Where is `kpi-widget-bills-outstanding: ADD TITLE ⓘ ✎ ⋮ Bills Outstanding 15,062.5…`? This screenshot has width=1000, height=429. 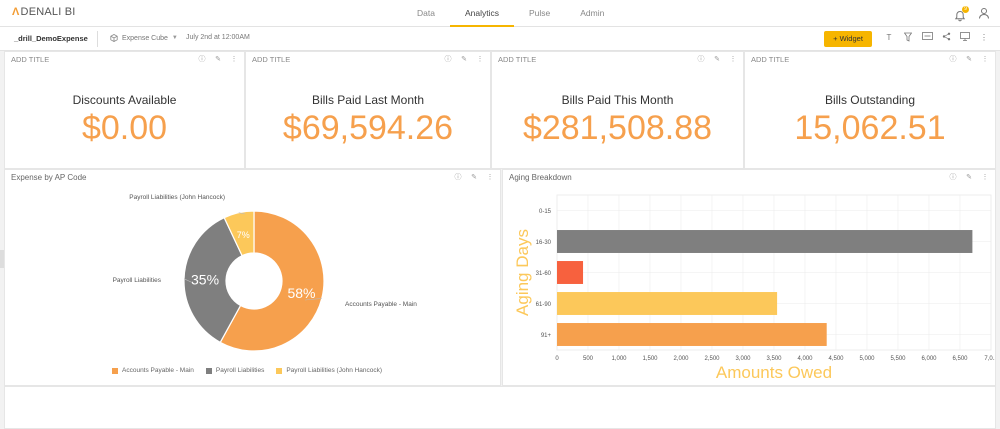
kpi-widget-bills-outstanding: ADD TITLE ⓘ ✎ ⋮ Bills Outstanding 15,062.5… is located at coordinates (870, 110).